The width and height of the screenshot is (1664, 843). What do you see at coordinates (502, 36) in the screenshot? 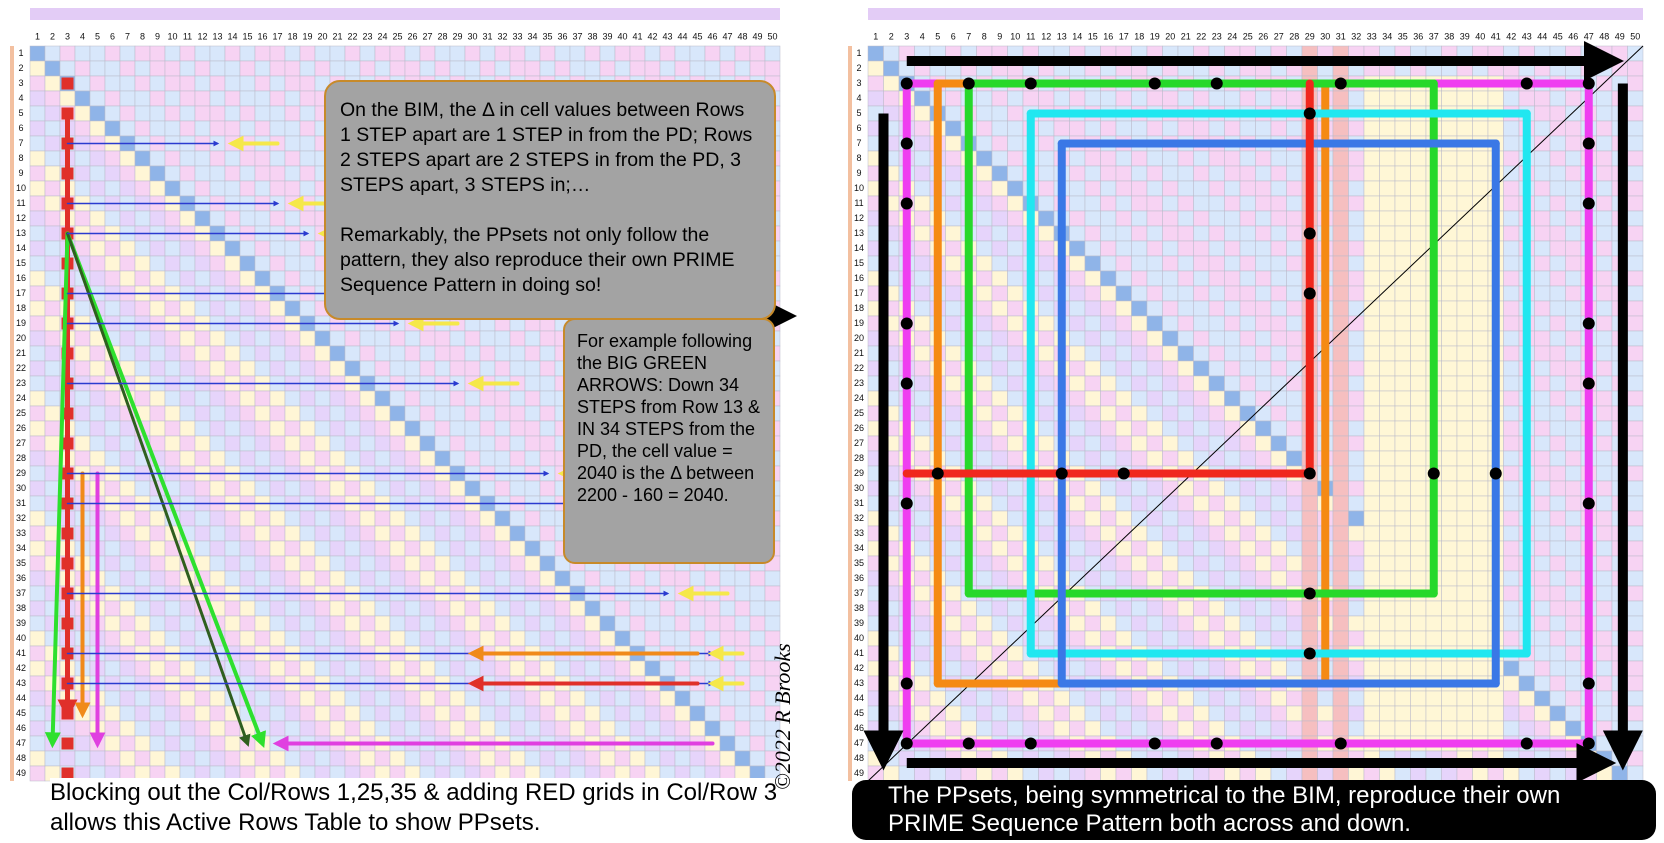
I see `column-header: 32` at bounding box center [502, 36].